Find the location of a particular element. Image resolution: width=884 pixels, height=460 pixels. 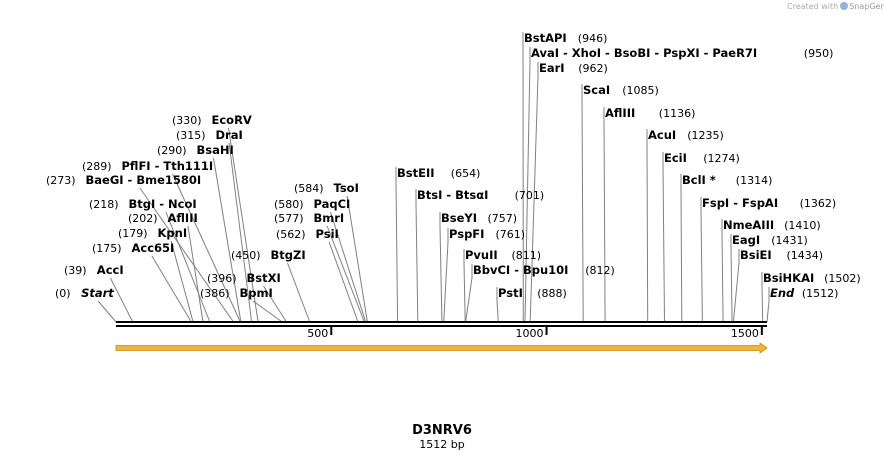

plasmid-length: 1512 bp is located at coordinates (441, 444).